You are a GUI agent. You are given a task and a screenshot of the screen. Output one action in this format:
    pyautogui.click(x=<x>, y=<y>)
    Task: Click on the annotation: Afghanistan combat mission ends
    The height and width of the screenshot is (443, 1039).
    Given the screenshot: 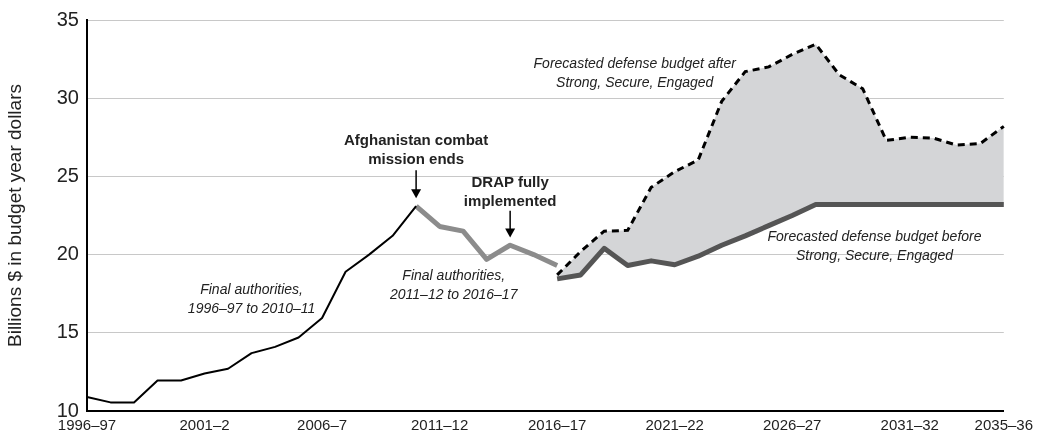 What is the action you would take?
    pyautogui.click(x=416, y=148)
    